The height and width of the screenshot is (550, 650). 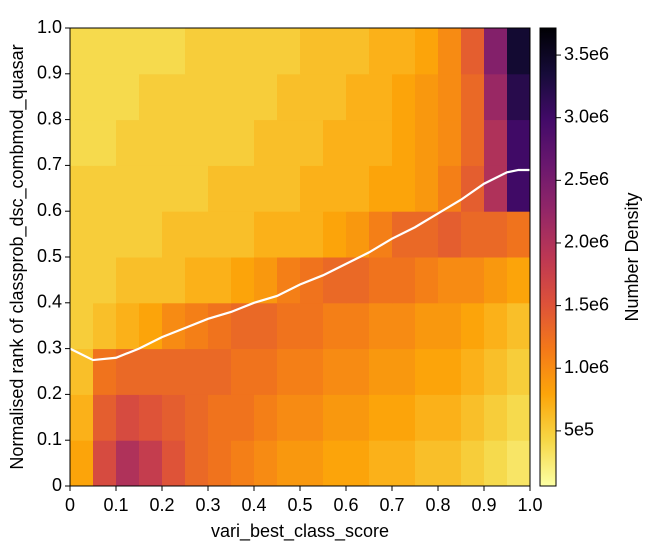 I want to click on x-tick-label: 1.0, so click(x=529, y=505).